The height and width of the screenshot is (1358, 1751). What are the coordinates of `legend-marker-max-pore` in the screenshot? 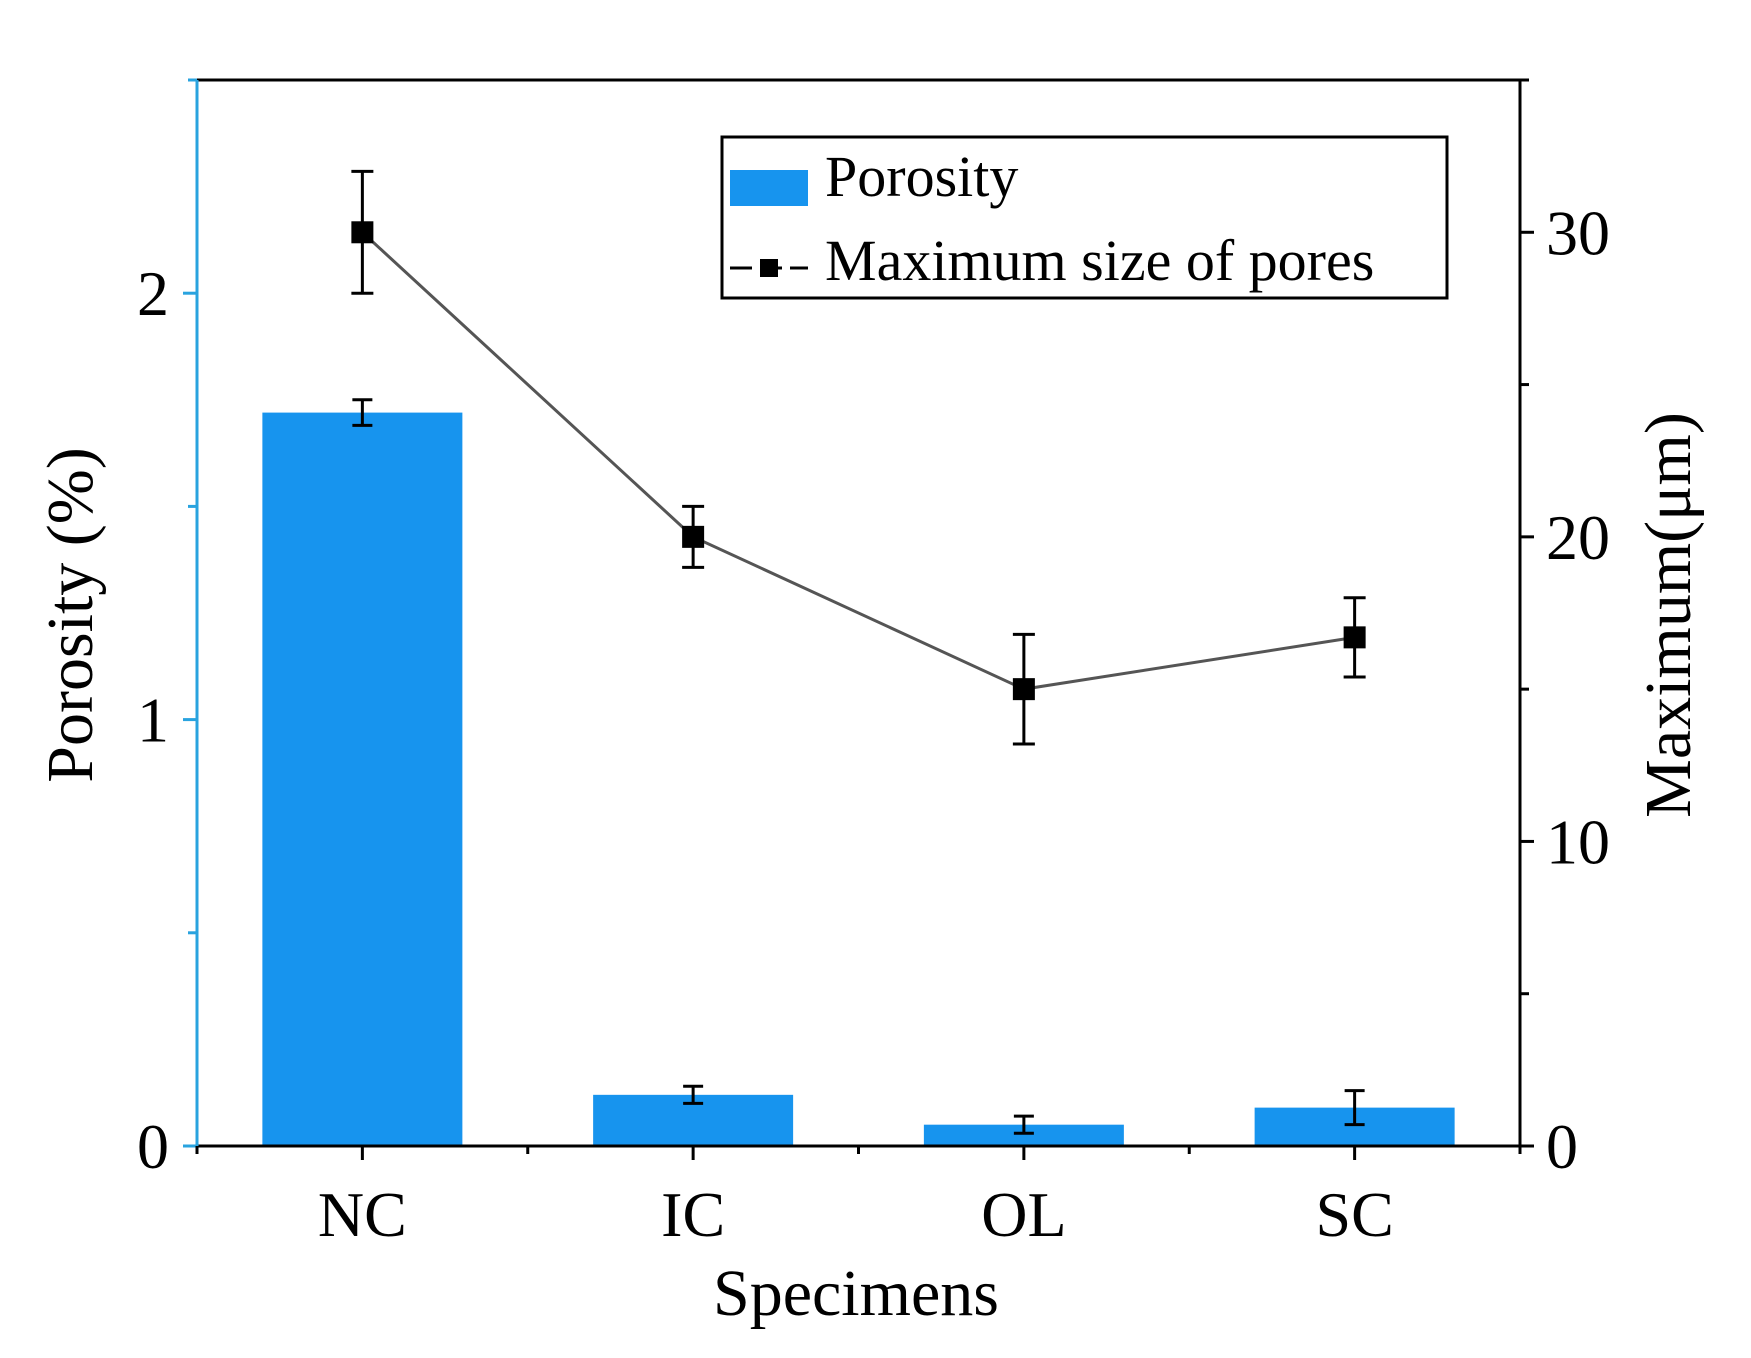 It's located at (769, 268).